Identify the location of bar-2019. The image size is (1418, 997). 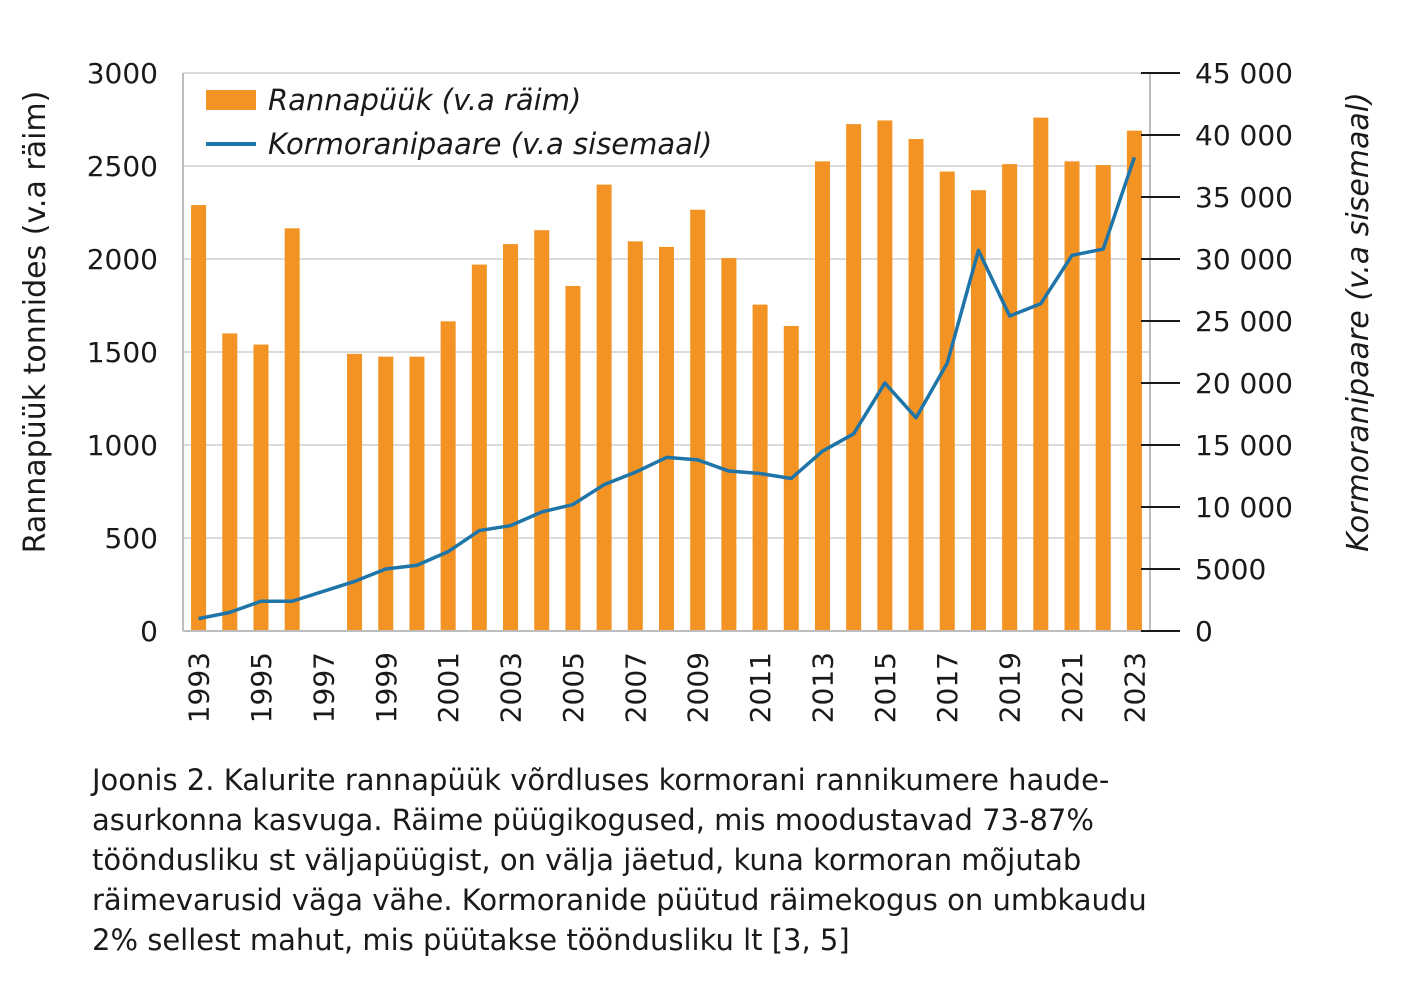
(1010, 397).